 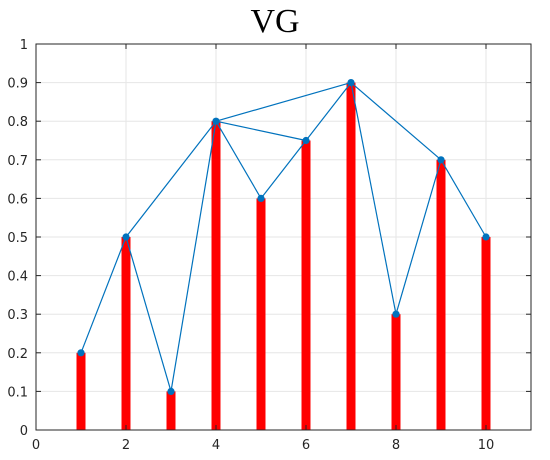 I want to click on x-tick-label: 2, so click(x=126, y=445).